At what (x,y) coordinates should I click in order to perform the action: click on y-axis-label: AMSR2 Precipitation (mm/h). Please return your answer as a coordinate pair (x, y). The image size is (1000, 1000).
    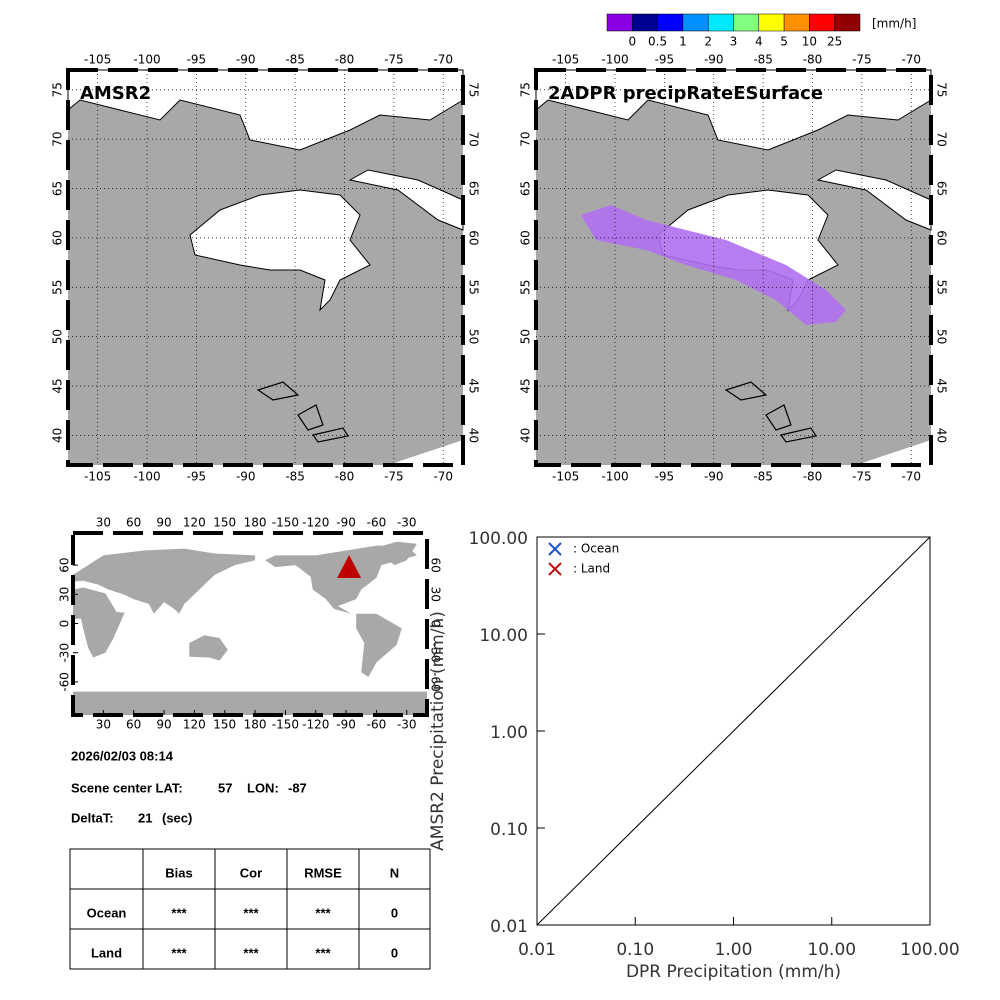
    Looking at the image, I should click on (438, 731).